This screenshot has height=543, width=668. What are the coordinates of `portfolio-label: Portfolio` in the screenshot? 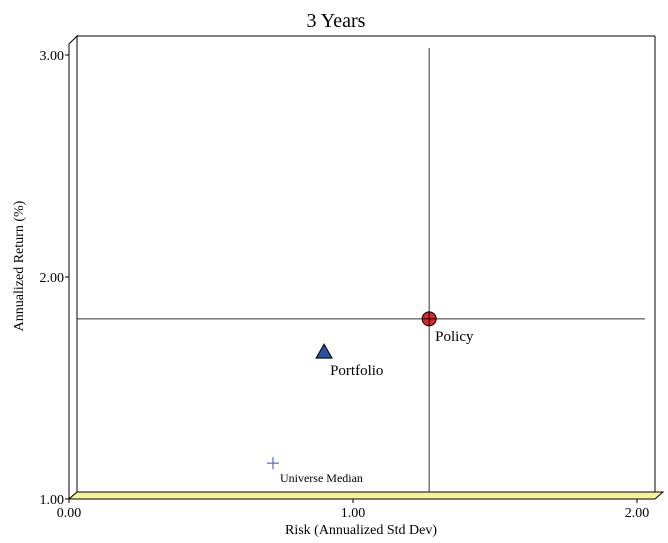 It's located at (356, 371).